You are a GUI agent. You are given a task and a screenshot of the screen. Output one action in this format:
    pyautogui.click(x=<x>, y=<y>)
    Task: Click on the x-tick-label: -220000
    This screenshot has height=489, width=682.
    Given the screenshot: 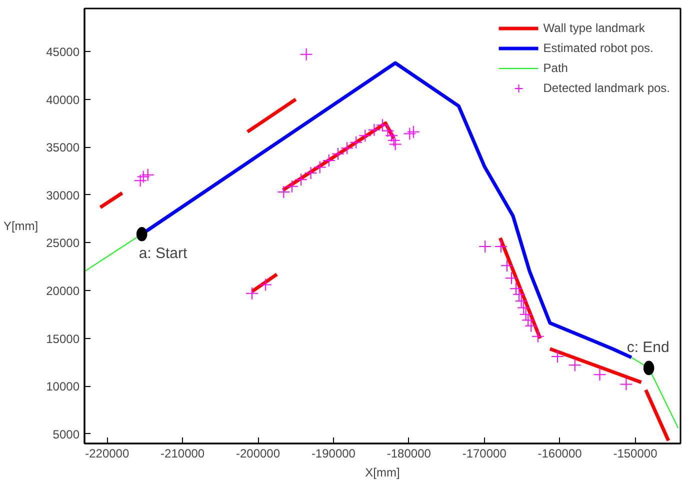 What is the action you would take?
    pyautogui.click(x=107, y=453)
    